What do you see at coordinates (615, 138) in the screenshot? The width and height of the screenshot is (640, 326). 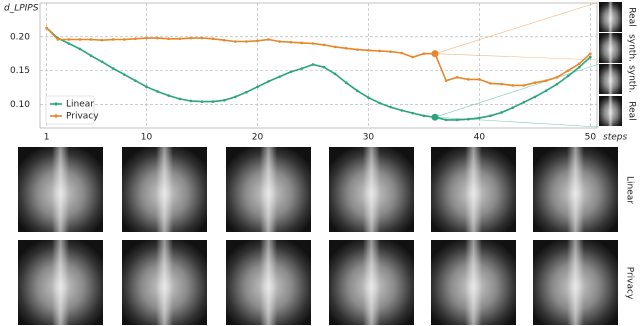 I see `x-axis-label: steps` at bounding box center [615, 138].